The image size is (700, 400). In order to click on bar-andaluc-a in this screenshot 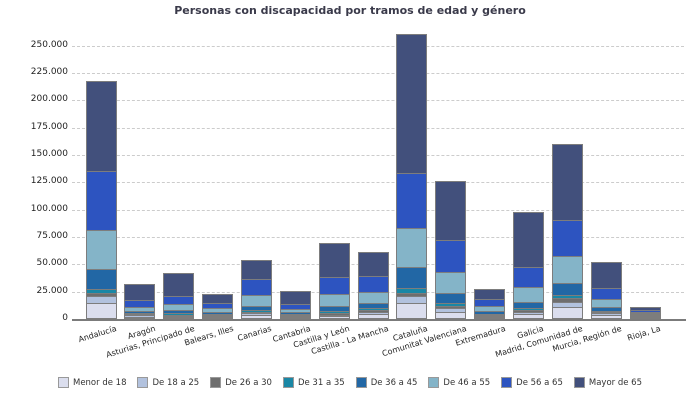, I will do `click(101, 199)`.